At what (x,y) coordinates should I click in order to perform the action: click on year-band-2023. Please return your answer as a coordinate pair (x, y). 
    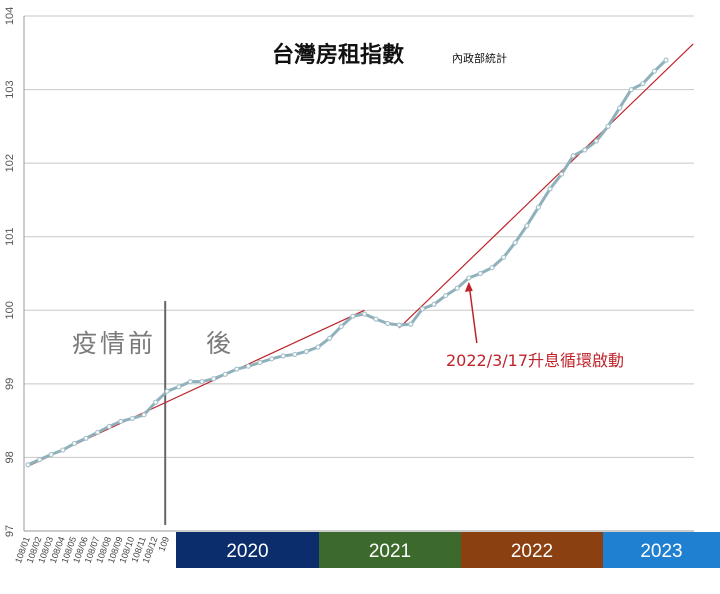
    Looking at the image, I should click on (661, 550).